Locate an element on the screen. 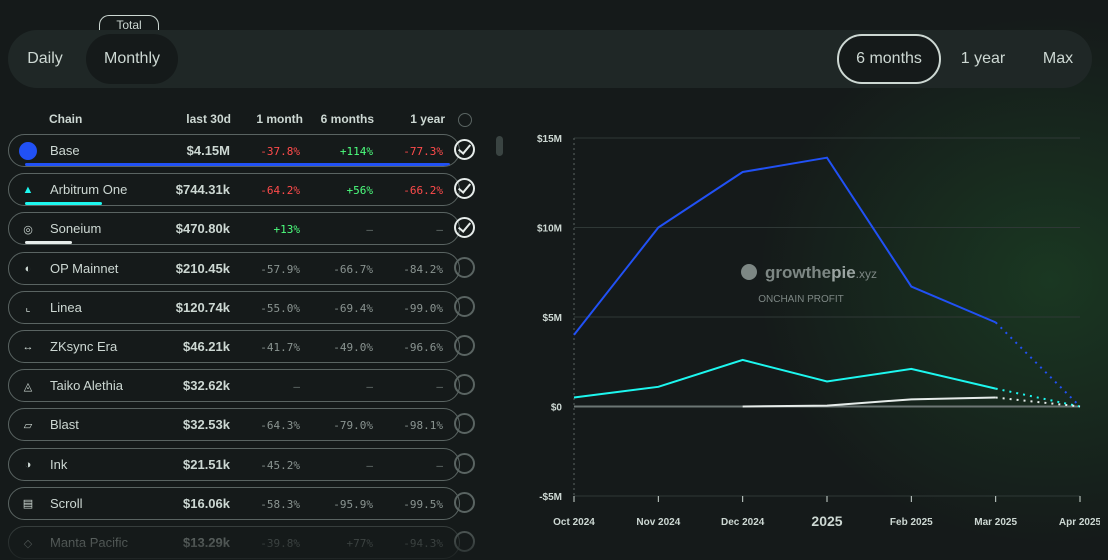 The image size is (1108, 560). chain-row-ink: ◑ Ink $21.51k -45.2% — — is located at coordinates (234, 464).